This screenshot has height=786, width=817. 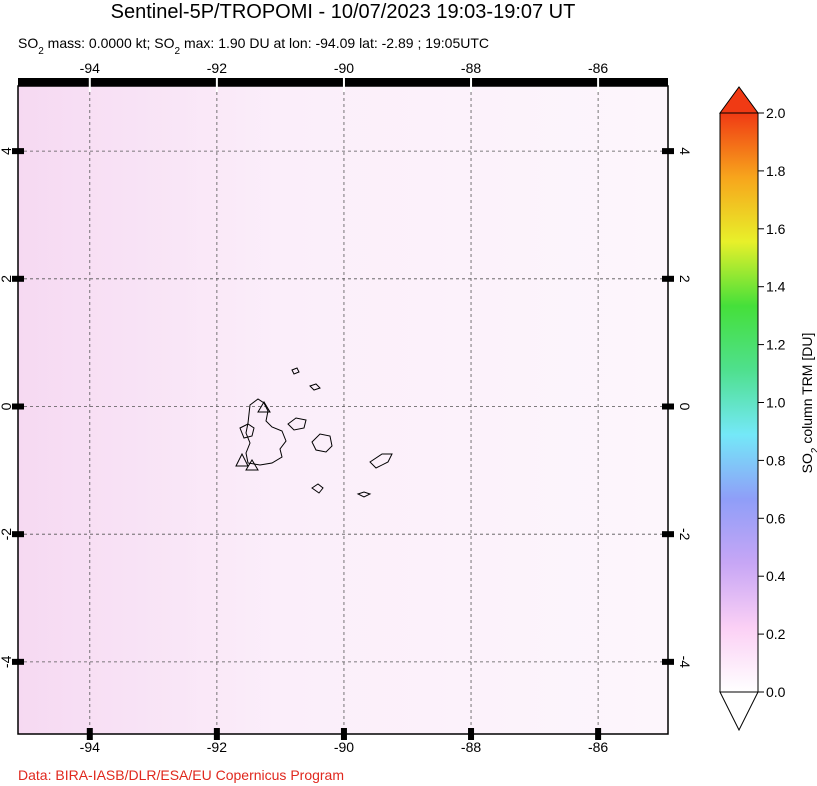 I want to click on colorbar-under, so click(x=739, y=711).